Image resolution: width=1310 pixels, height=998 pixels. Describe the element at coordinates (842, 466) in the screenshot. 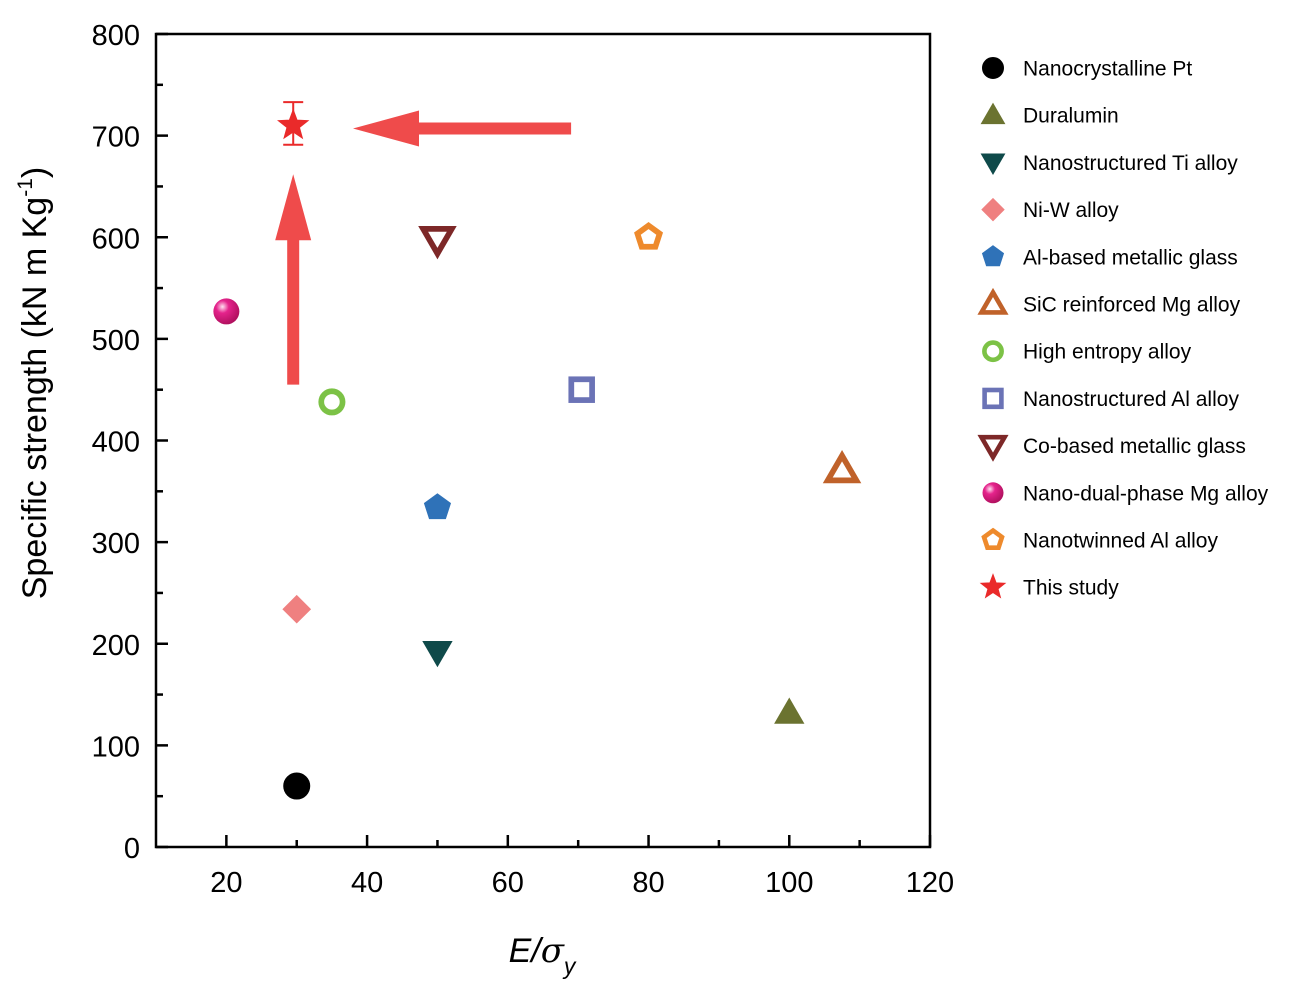

I see `data-point-sic-reinforced-mg-alloy` at that location.